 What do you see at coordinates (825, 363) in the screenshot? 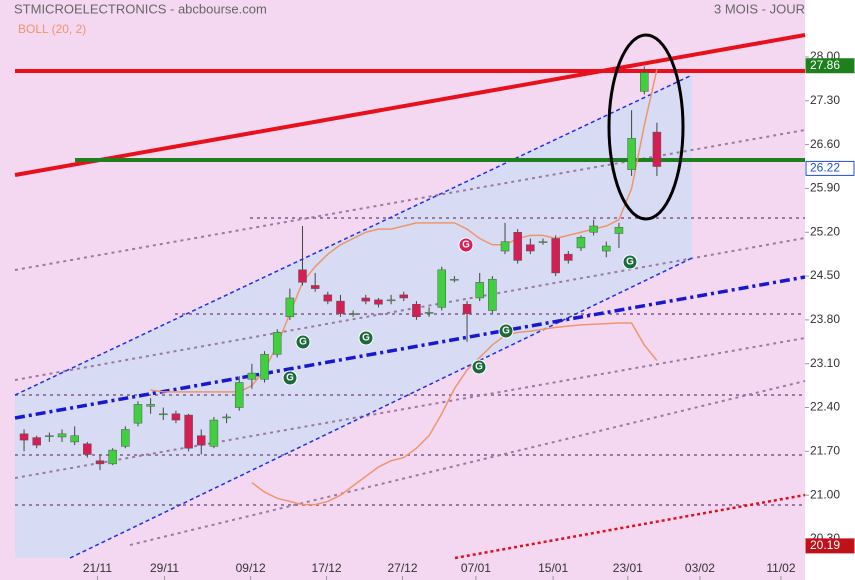
I see `y-tick-label: 23.10` at bounding box center [825, 363].